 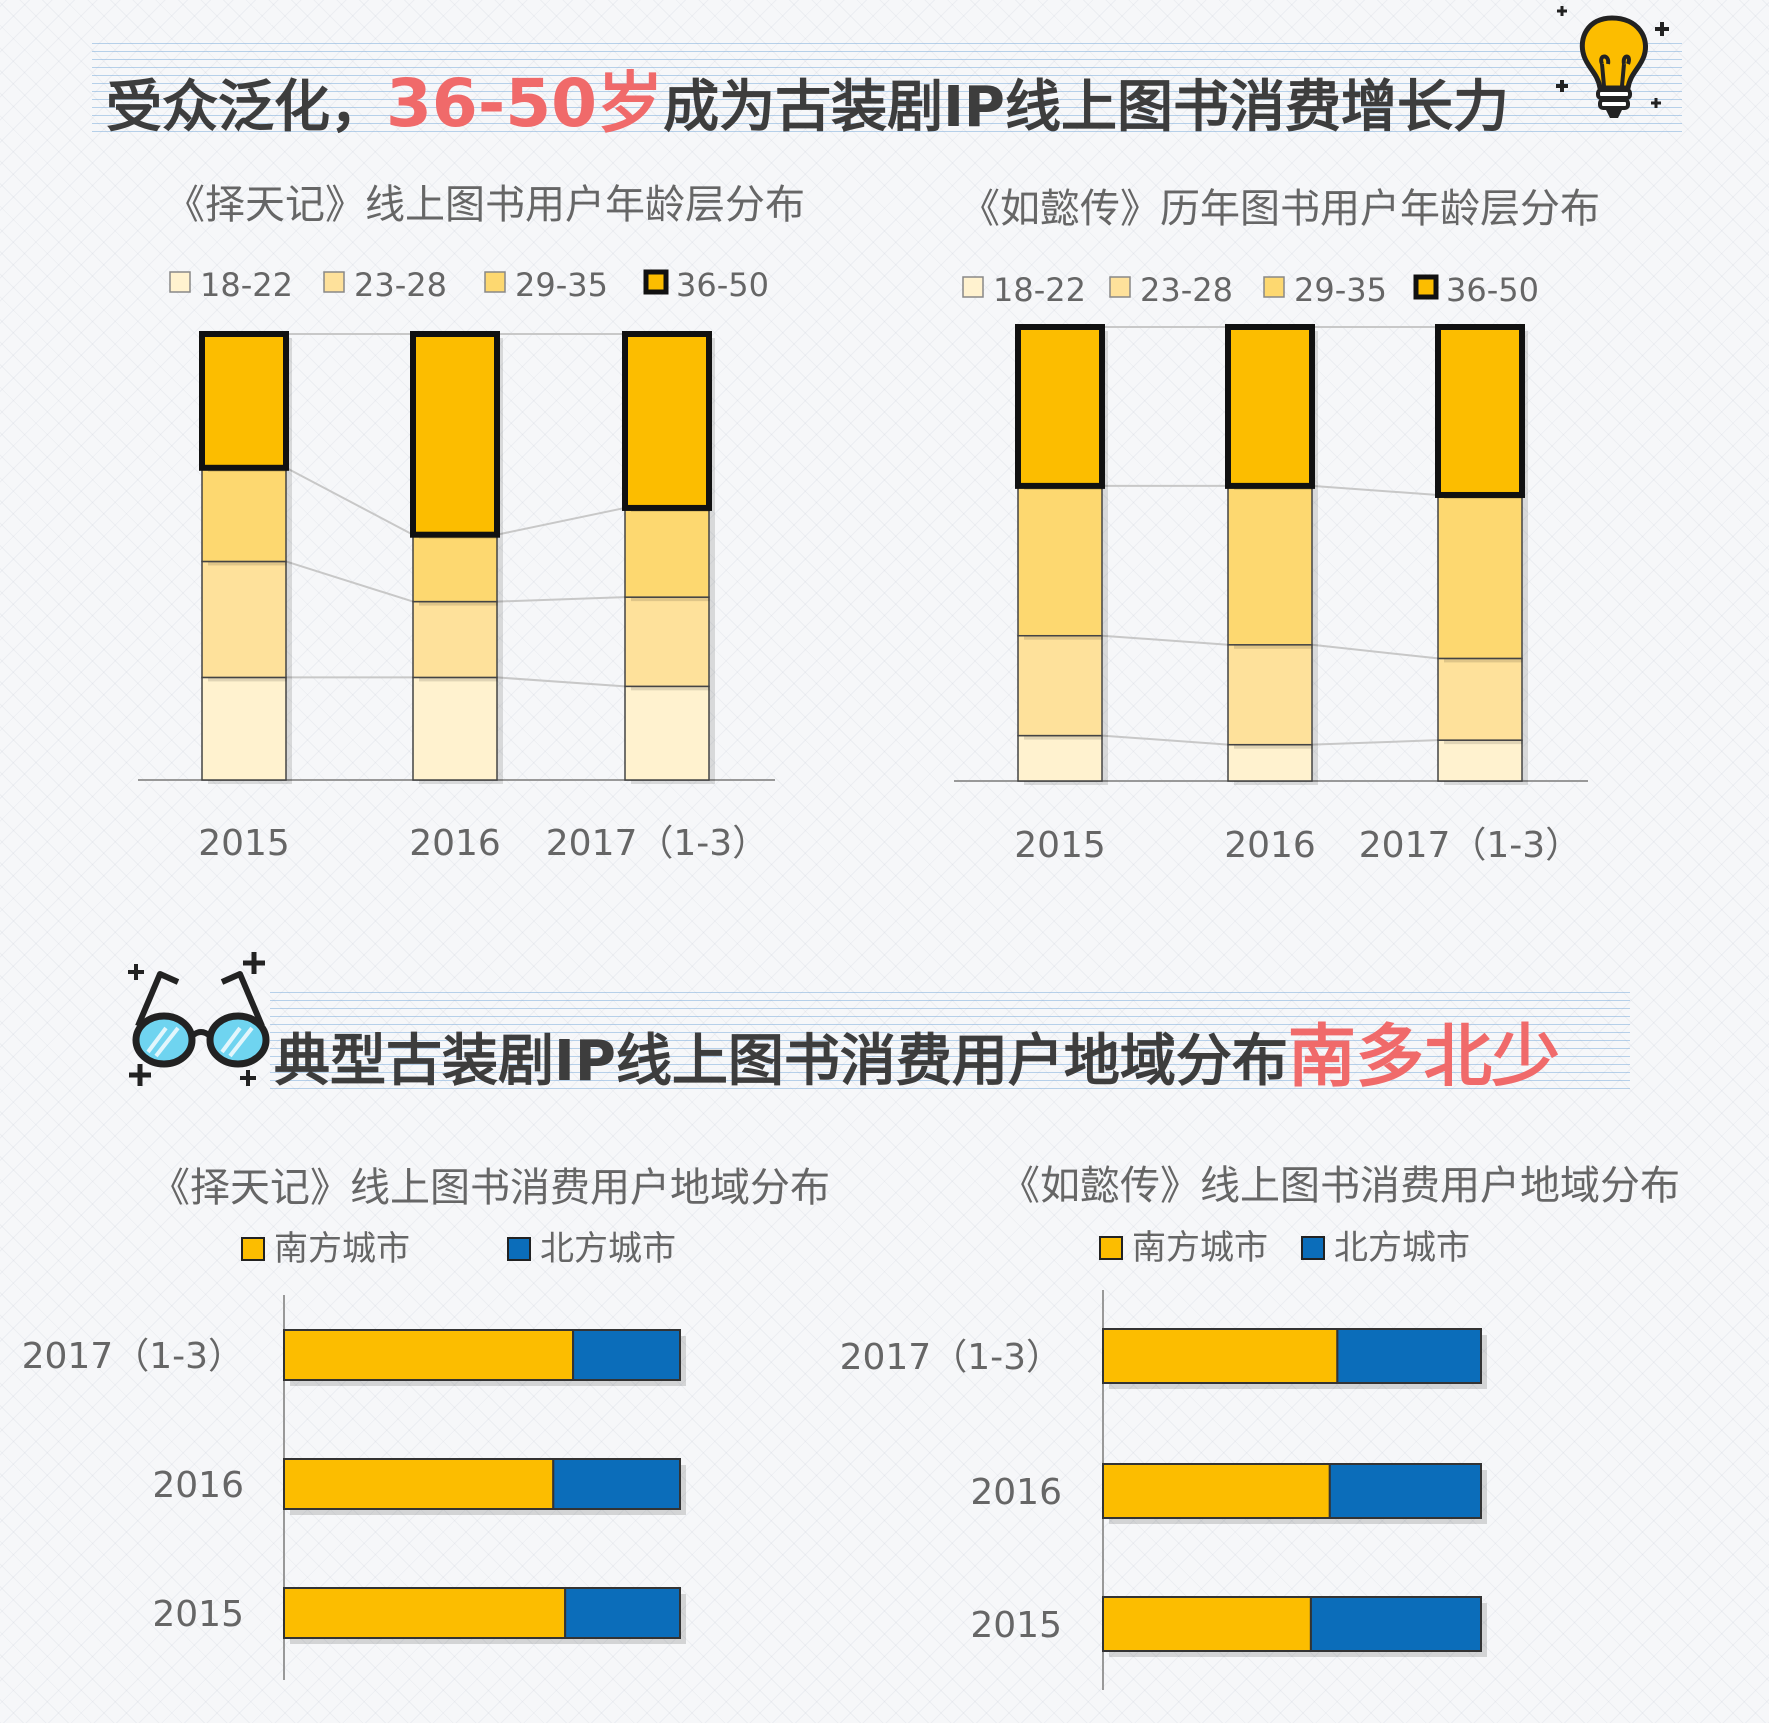 I want to click on chart-title: 《择天记》线上图书消费用户地域分布, so click(x=490, y=1188).